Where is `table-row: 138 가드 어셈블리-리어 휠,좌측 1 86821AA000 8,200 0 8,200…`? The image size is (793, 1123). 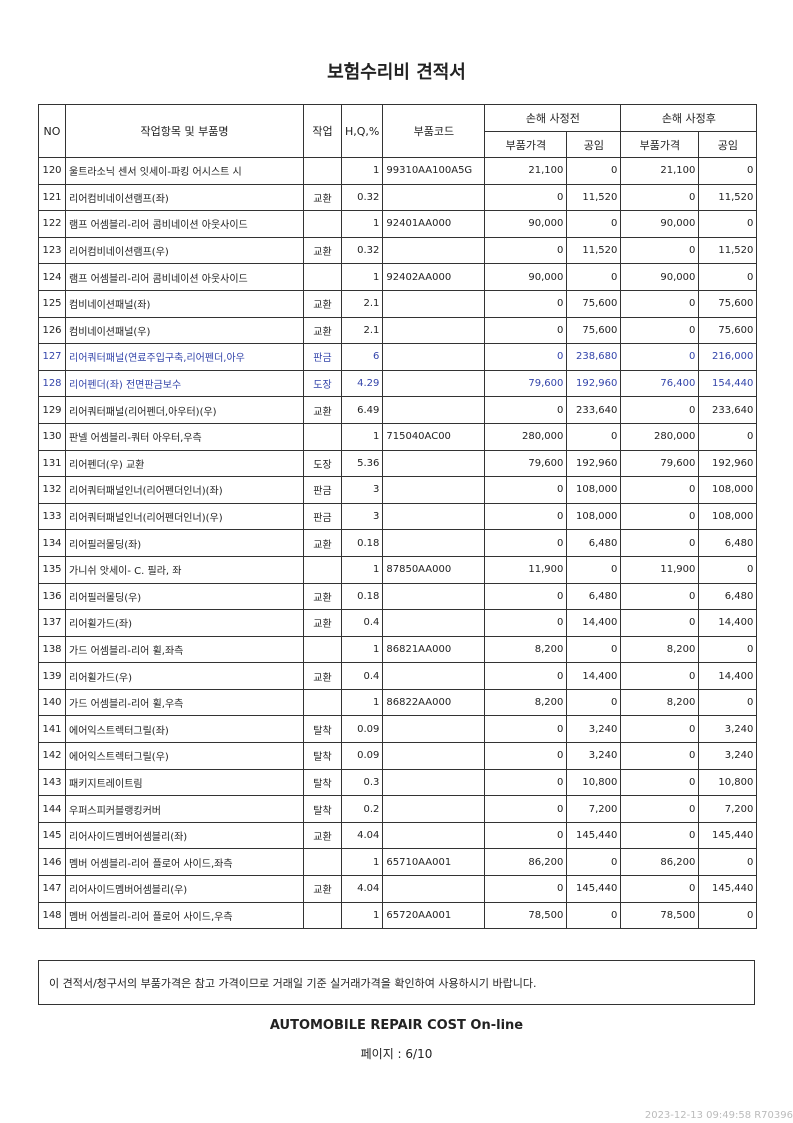
table-row: 138 가드 어셈블리-리어 휠,좌측 1 86821AA000 8,200 0 8,200… is located at coordinates (398, 649).